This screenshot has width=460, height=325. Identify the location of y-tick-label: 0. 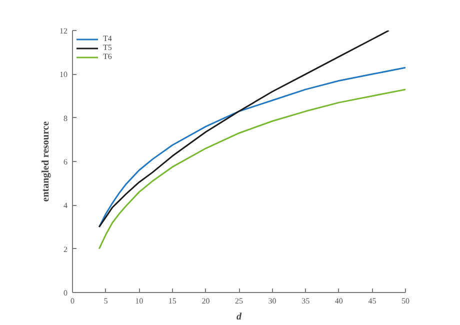
(66, 293).